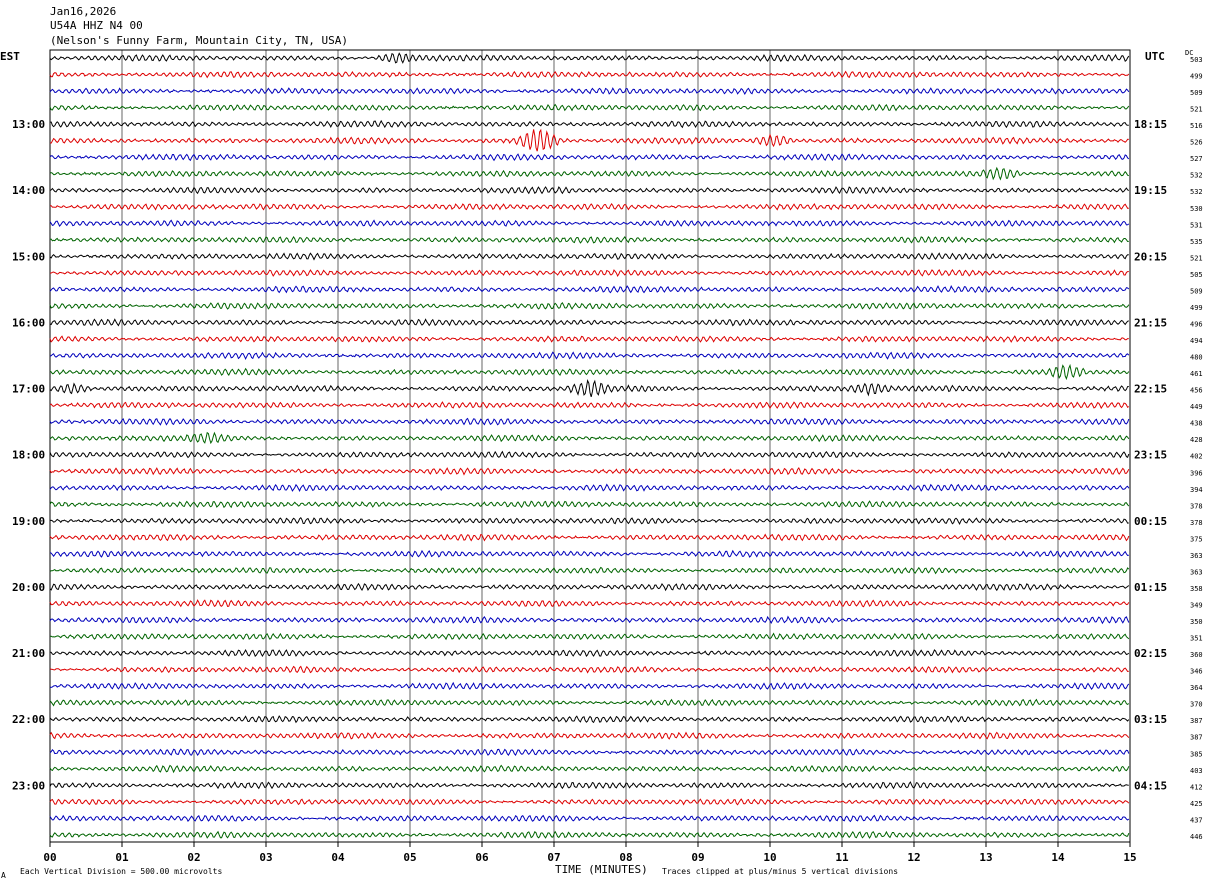 The width and height of the screenshot is (1210, 886). What do you see at coordinates (1196, 655) in the screenshot?
I see `dc-offset-label: 360` at bounding box center [1196, 655].